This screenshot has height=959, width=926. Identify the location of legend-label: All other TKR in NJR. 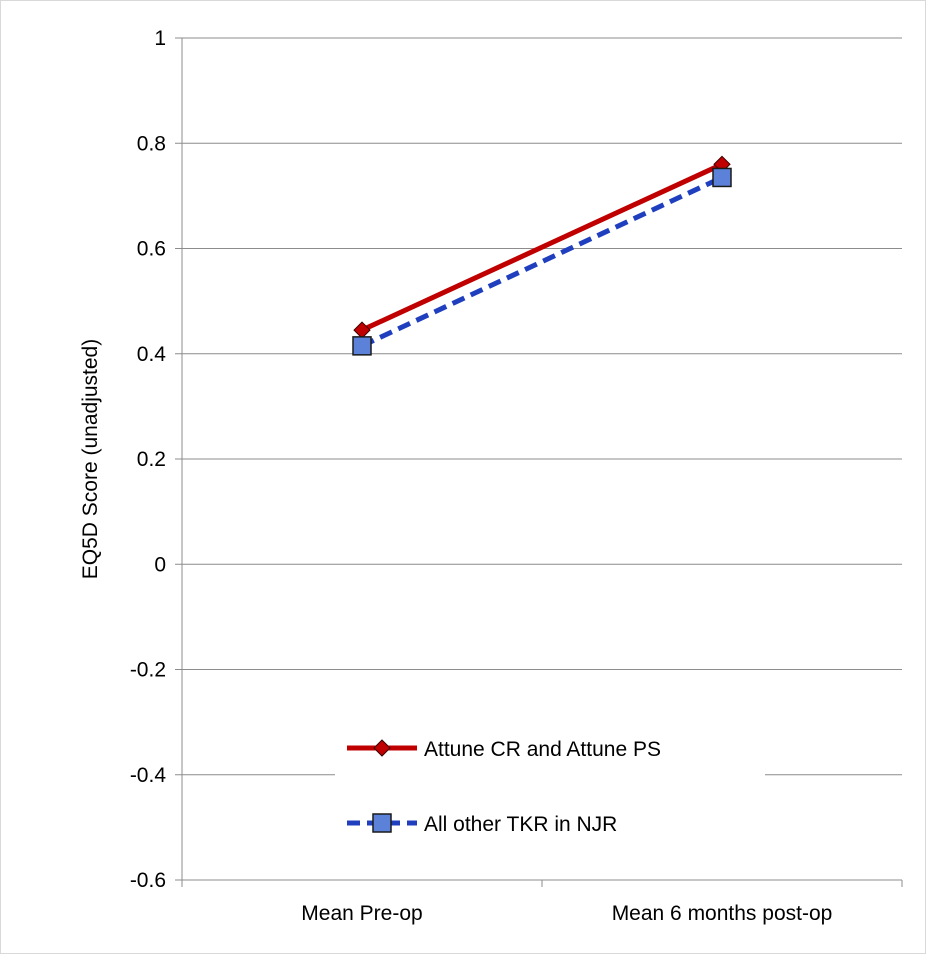
(520, 824).